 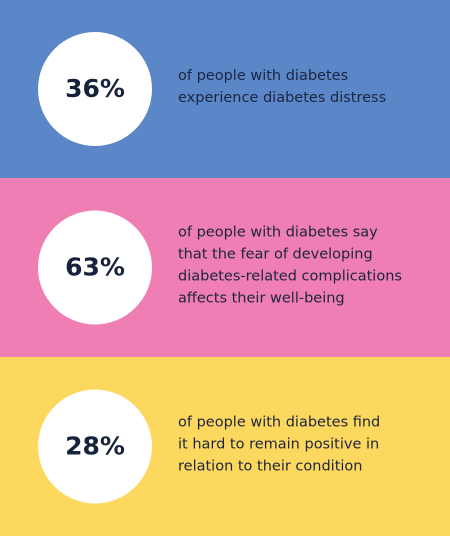 I want to click on stat-description: of people with diabetes say, so click(x=278, y=233).